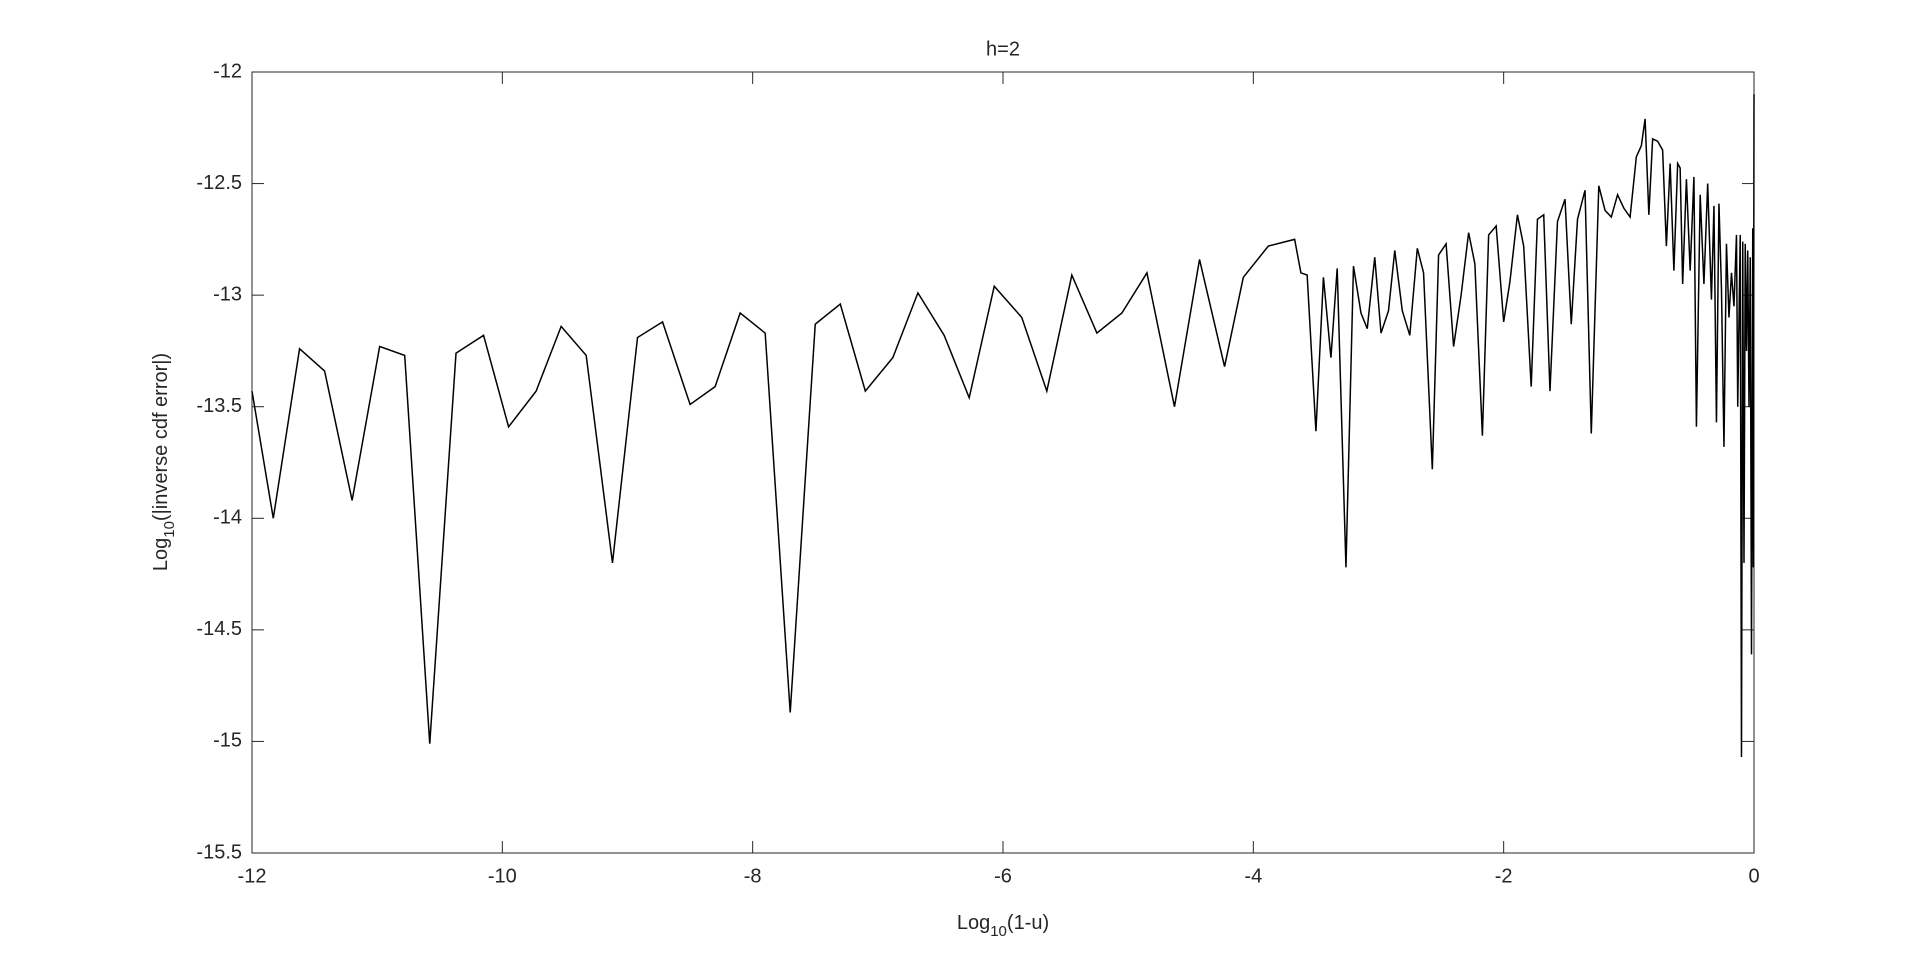 This screenshot has height=964, width=1920. I want to click on x-tick-label: -10, so click(502, 876).